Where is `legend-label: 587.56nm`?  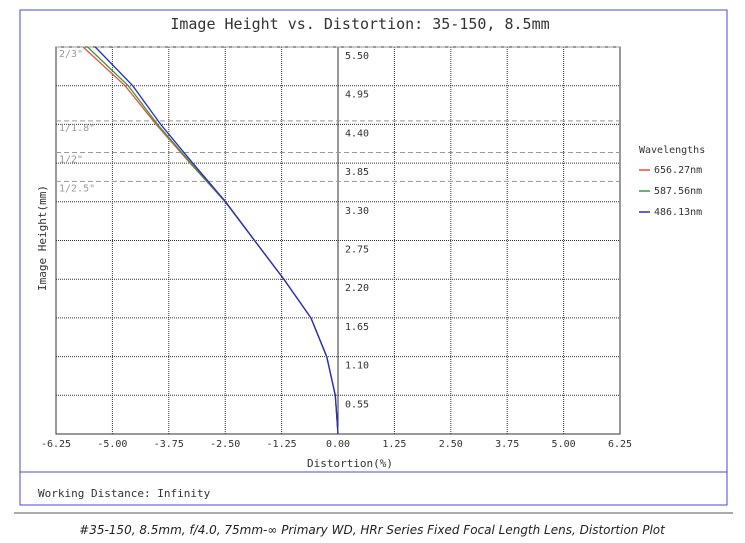
legend-label: 587.56nm is located at coordinates (678, 191).